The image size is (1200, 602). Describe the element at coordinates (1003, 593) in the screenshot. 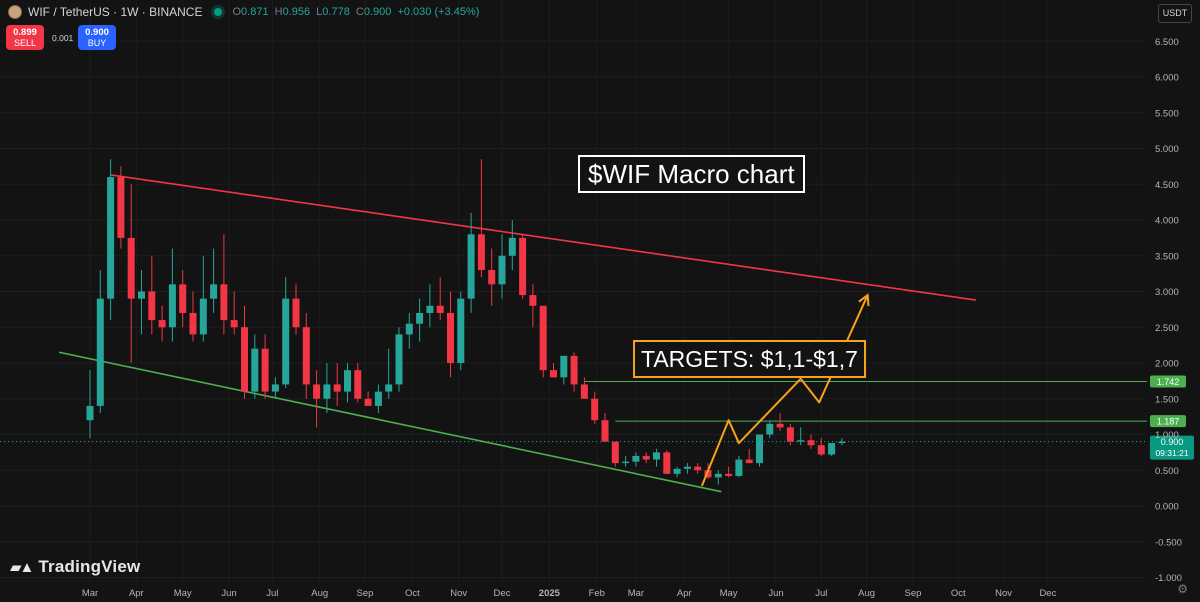

I see `x-tick-label: Nov` at that location.